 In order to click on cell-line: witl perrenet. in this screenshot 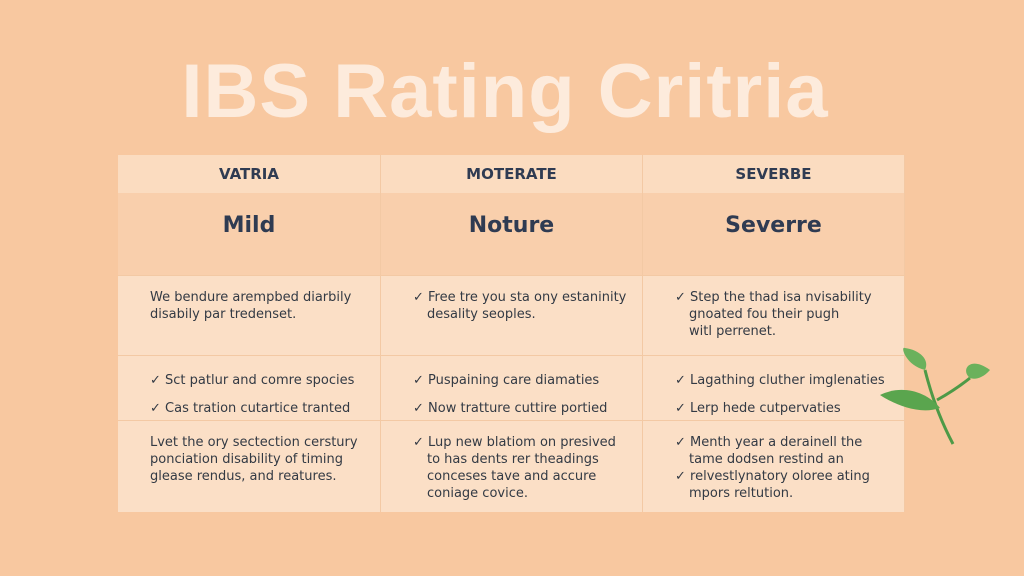, I will do `click(732, 331)`.